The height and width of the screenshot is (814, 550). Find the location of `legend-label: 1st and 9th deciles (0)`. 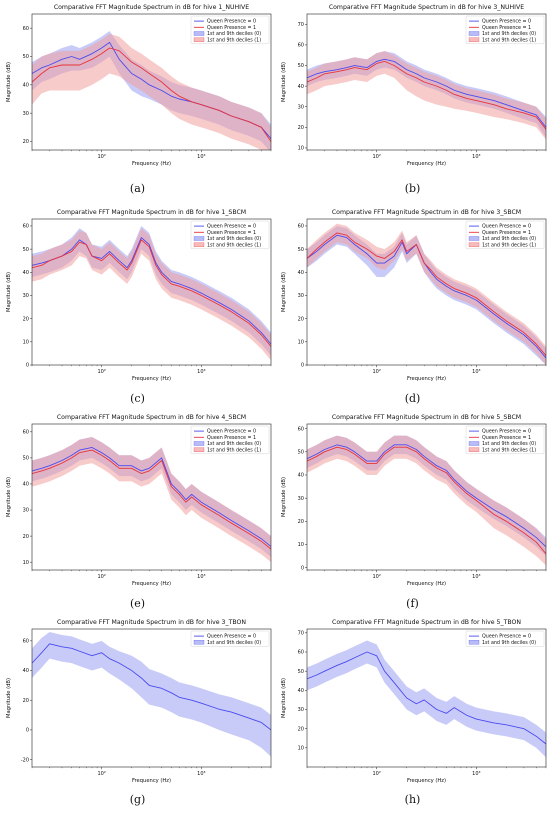

legend-label: 1st and 9th deciles (0) is located at coordinates (234, 444).